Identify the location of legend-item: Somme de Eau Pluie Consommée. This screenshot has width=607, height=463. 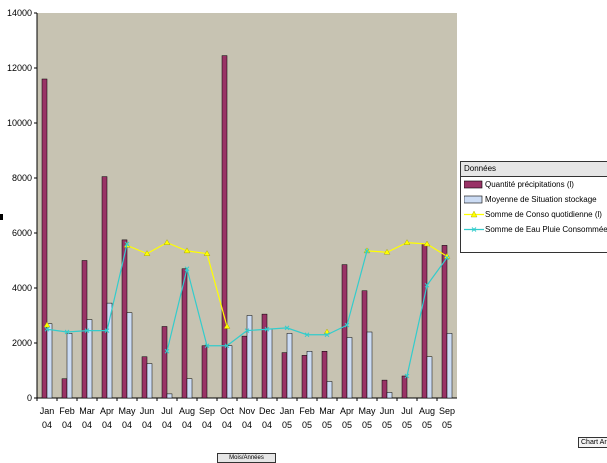
(534, 229).